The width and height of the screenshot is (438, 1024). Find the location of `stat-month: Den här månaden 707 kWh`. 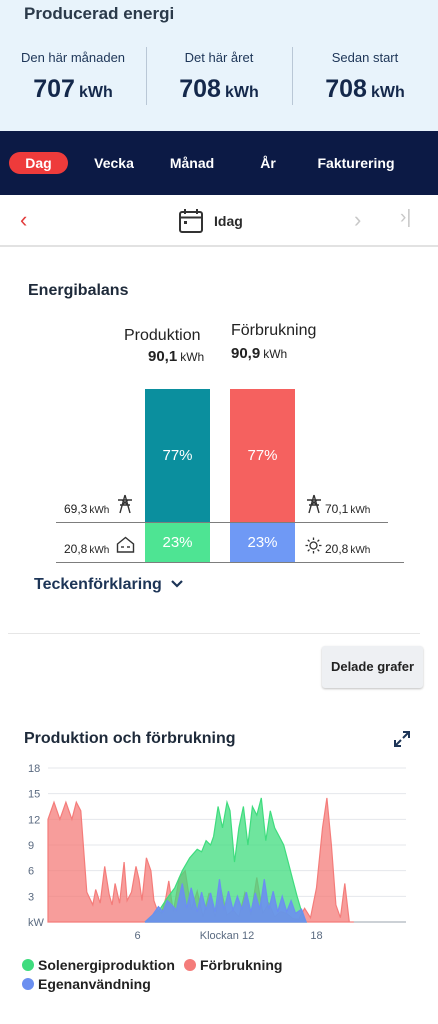

stat-month: Den här månaden 707 kWh is located at coordinates (73, 77).